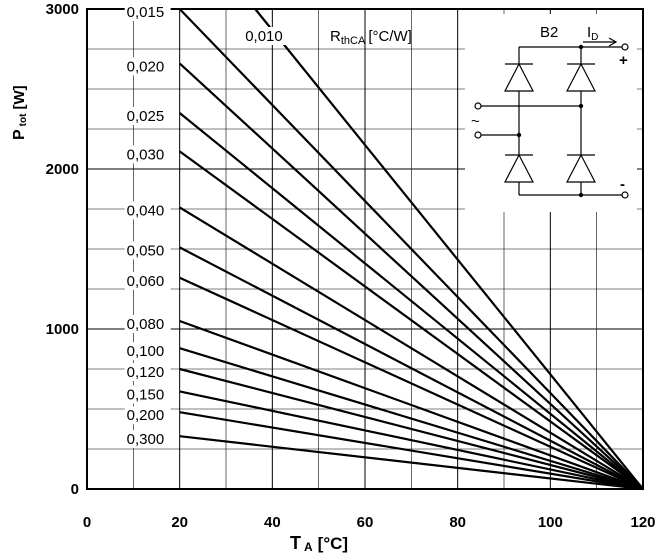 Image resolution: width=657 pixels, height=556 pixels. I want to click on series-label: 0,060, so click(146, 281).